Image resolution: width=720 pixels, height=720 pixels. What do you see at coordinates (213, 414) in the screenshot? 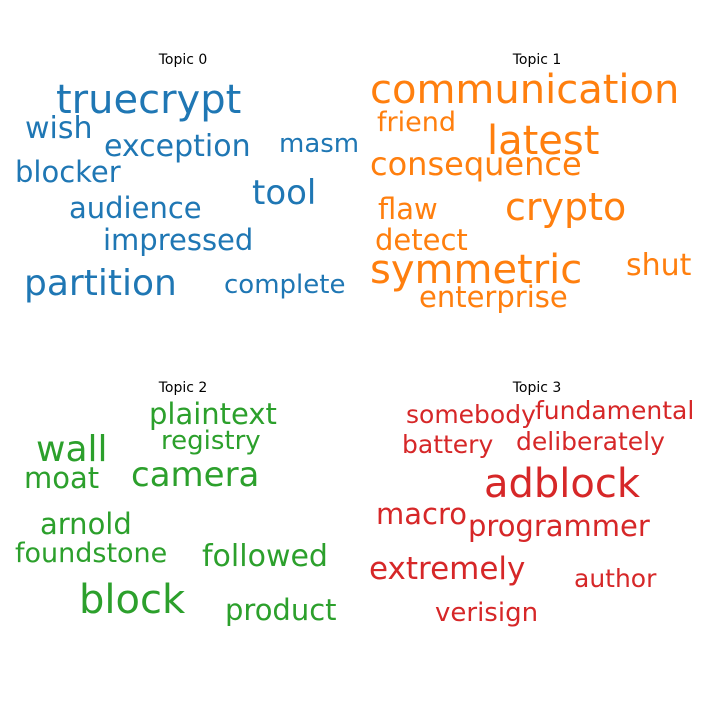
I see `topic-2-word: plaintext` at bounding box center [213, 414].